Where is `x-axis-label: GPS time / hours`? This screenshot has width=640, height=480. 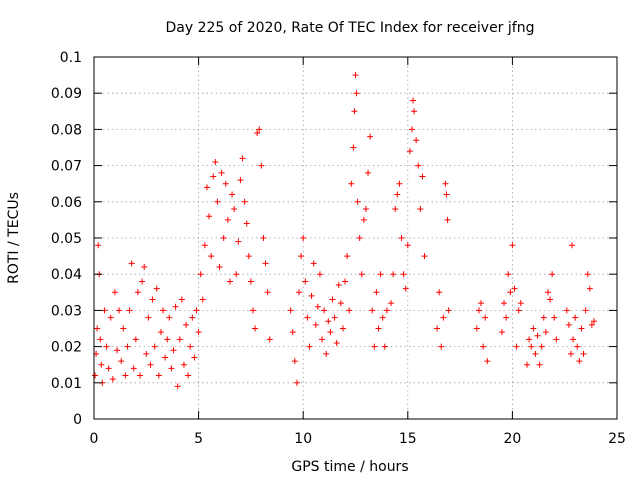 x-axis-label: GPS time / hours is located at coordinates (349, 467).